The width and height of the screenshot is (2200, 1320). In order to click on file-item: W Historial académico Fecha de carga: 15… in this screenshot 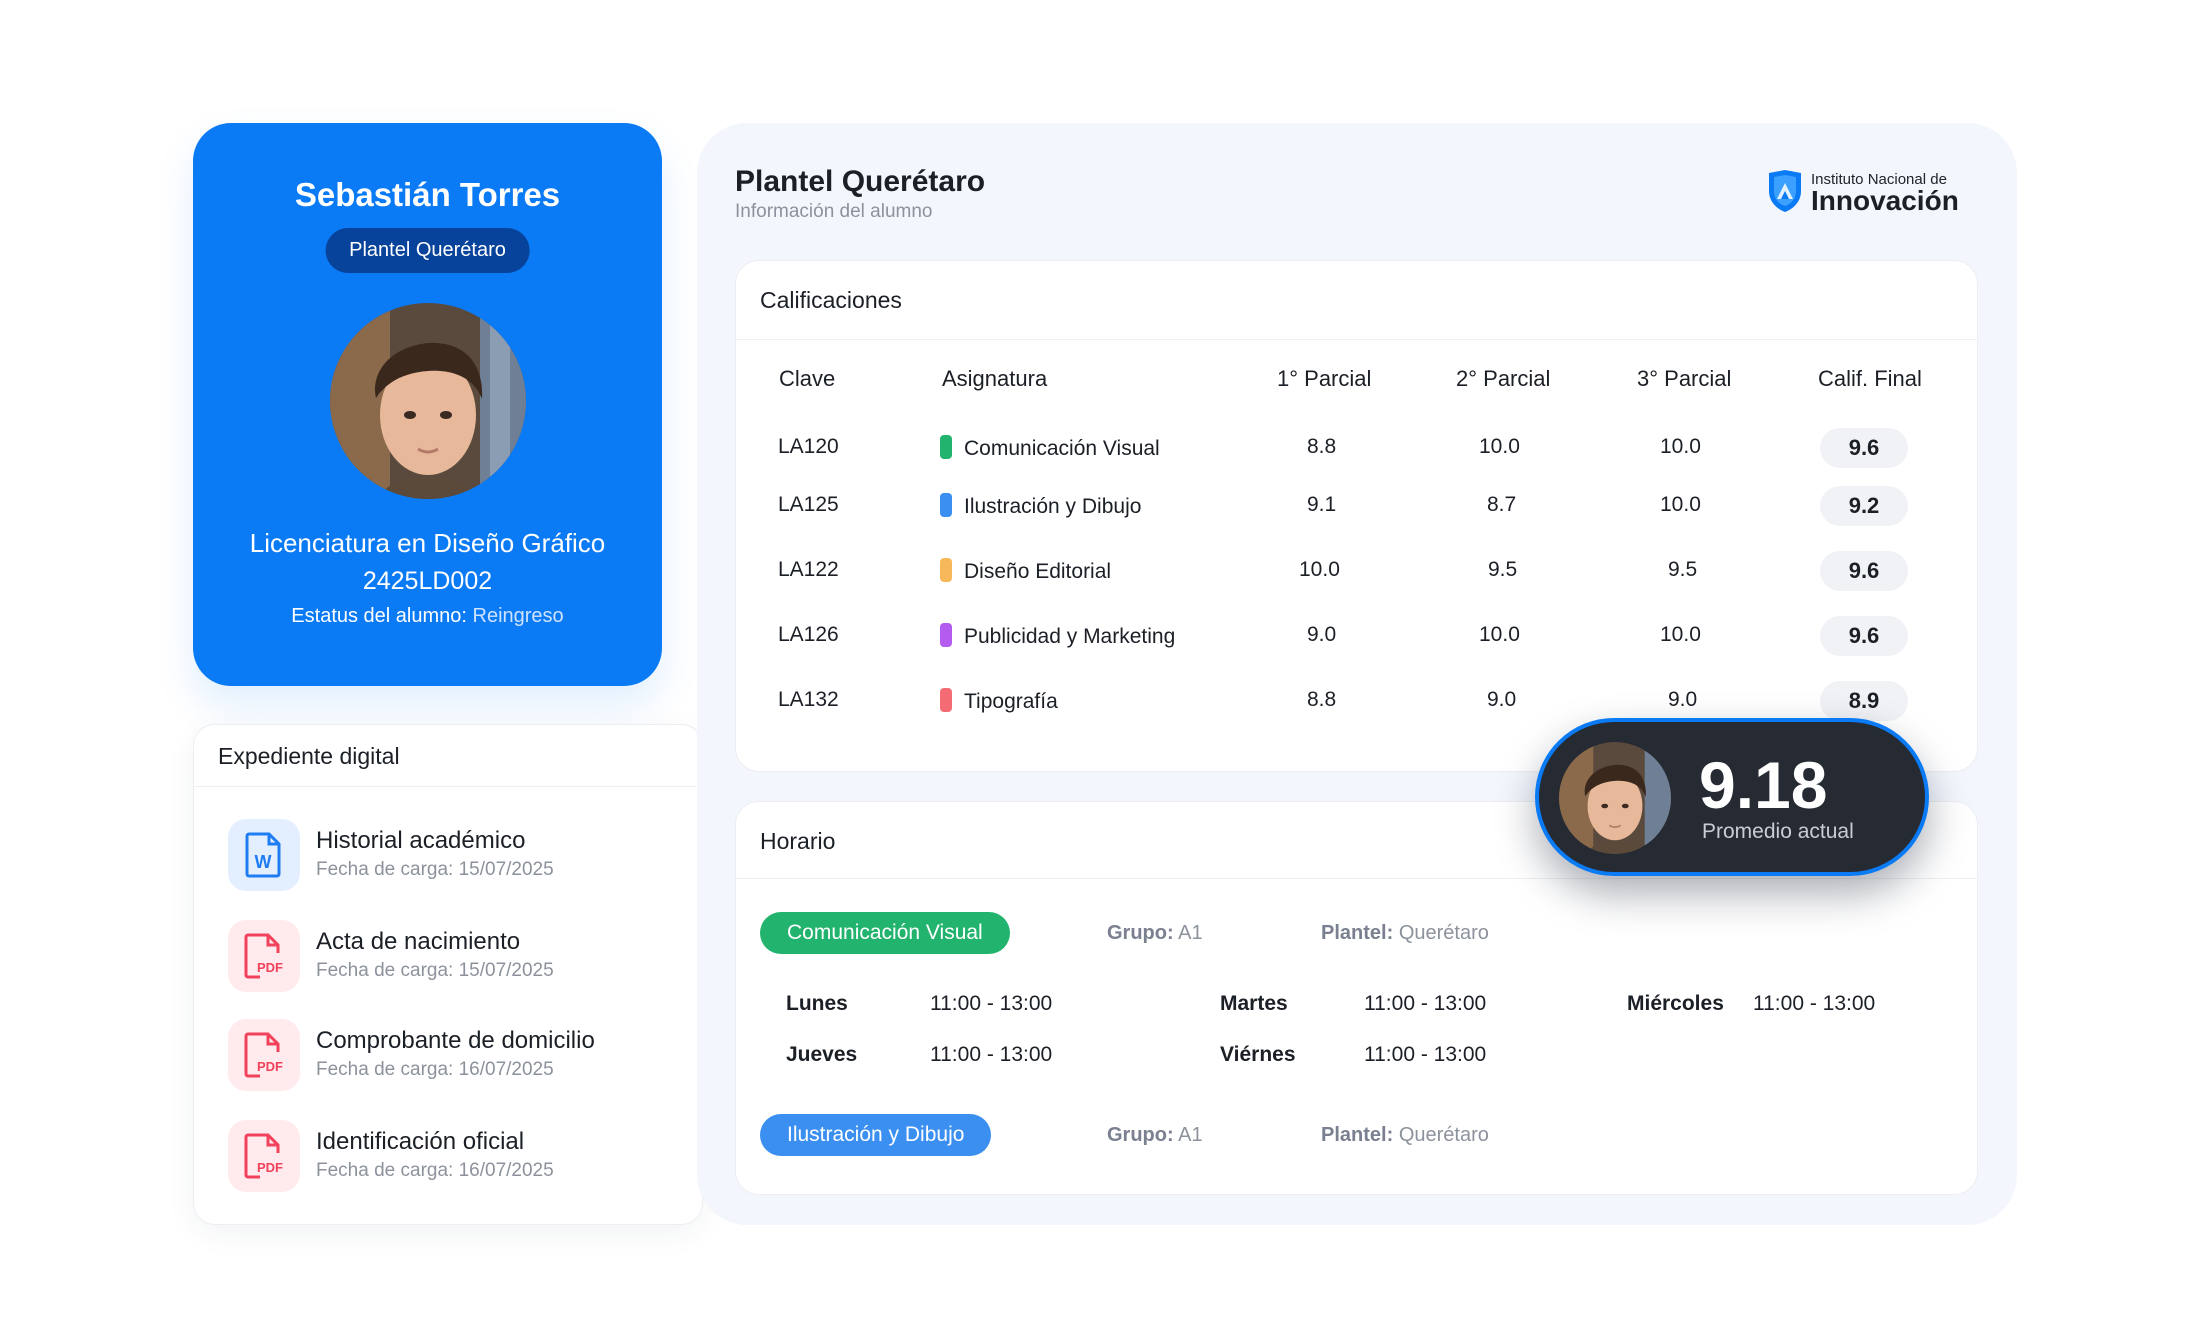, I will do `click(448, 855)`.